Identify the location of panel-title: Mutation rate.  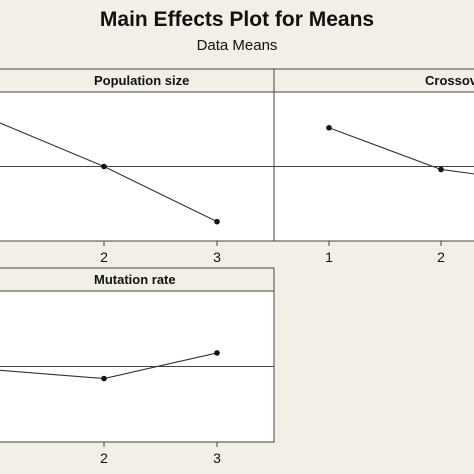
(135, 279).